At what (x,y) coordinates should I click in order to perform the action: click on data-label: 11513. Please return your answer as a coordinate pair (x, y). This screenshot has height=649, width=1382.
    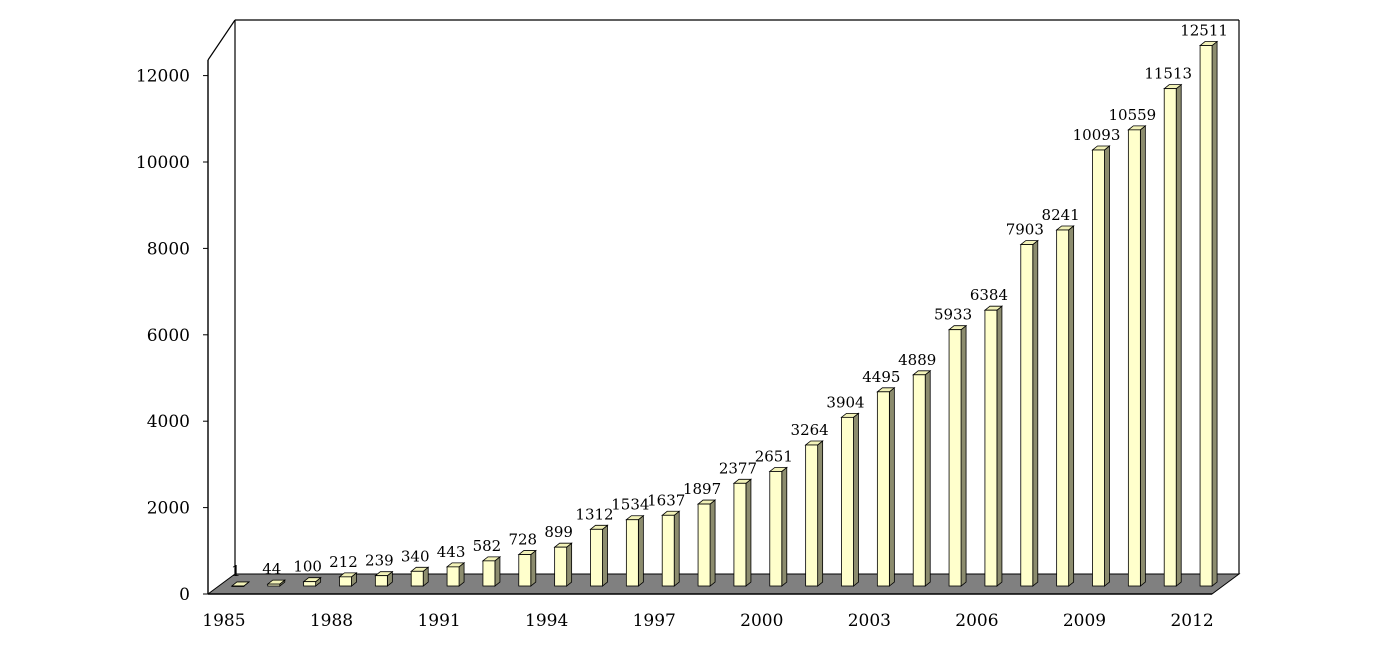
    Looking at the image, I should click on (1168, 74).